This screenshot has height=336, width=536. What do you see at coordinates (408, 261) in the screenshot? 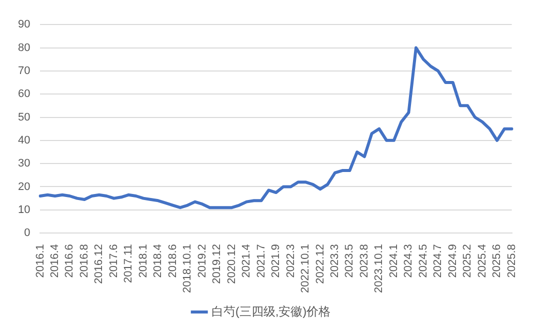
I see `x-tick-label: 2024.3` at bounding box center [408, 261].